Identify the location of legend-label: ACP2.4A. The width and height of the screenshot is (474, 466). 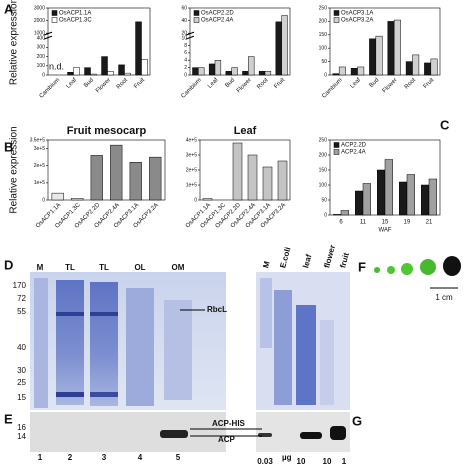
(353, 153).